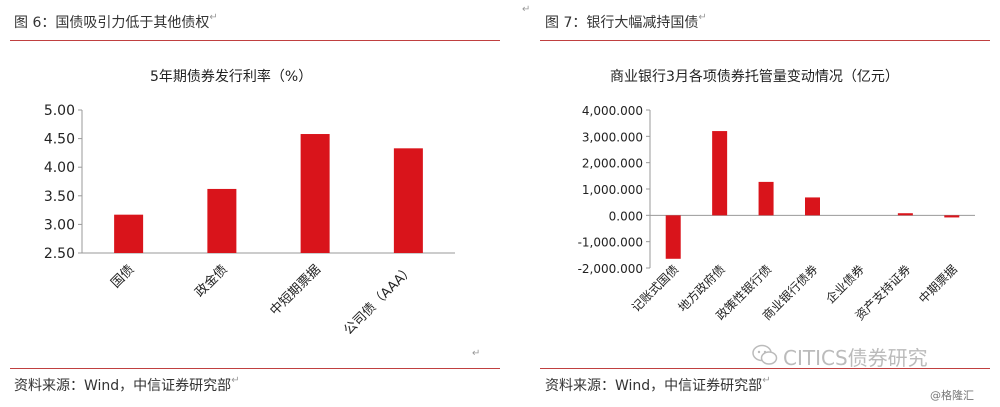  What do you see at coordinates (295, 290) in the screenshot?
I see `x-tick-label: 中短期票据` at bounding box center [295, 290].